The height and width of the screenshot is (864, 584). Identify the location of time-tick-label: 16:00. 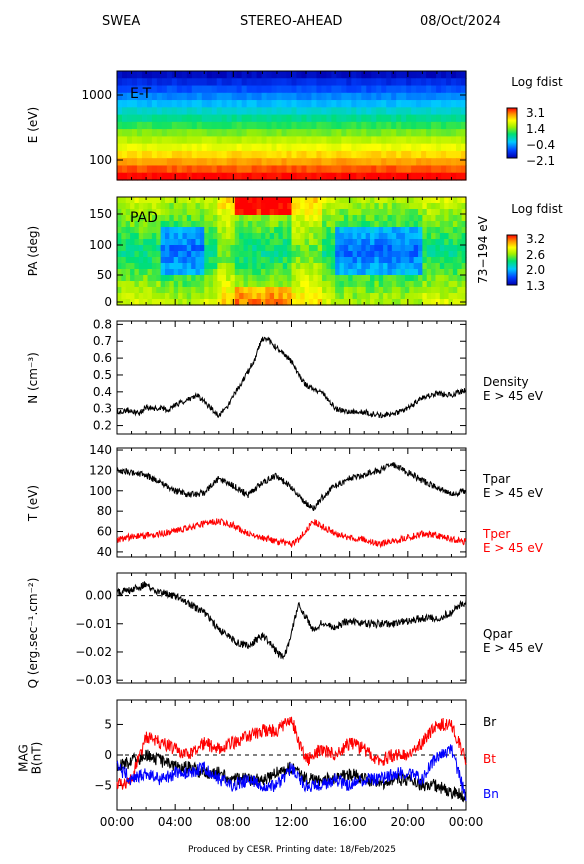
(349, 822).